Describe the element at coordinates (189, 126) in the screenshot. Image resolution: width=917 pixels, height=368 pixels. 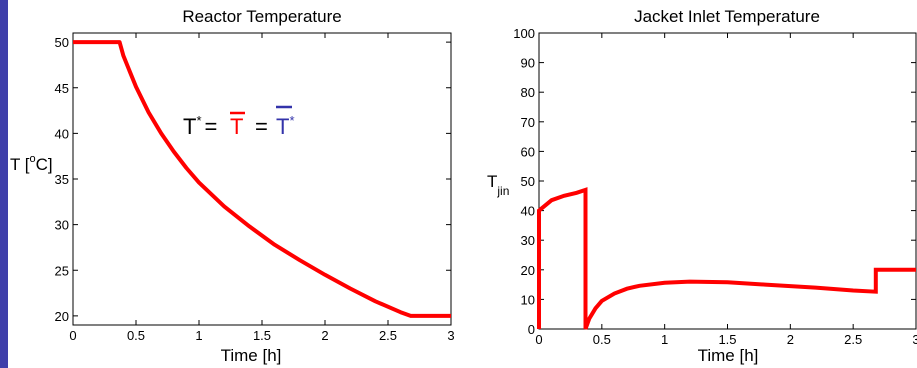
I see `eq-t: T` at that location.